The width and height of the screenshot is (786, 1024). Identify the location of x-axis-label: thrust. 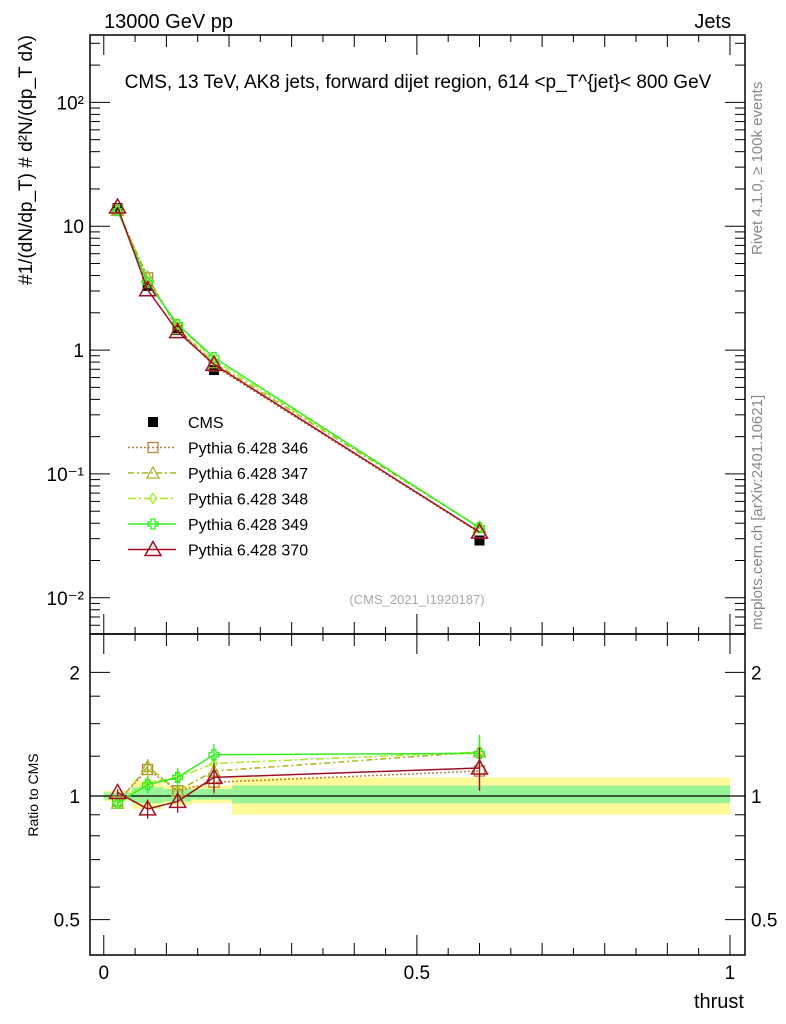
(719, 1002).